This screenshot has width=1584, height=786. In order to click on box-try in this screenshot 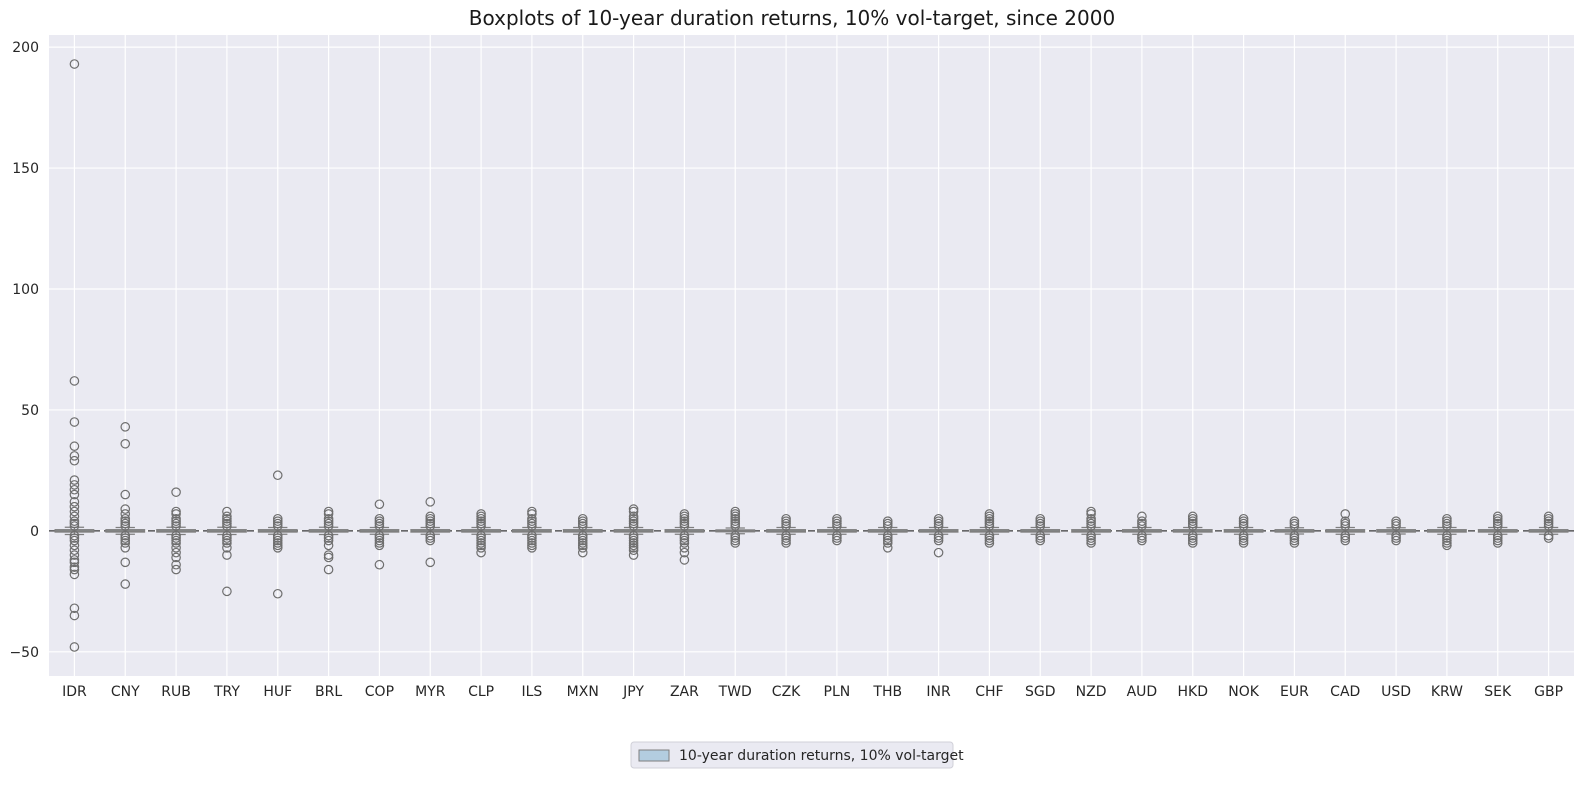, I will do `click(227, 551)`.